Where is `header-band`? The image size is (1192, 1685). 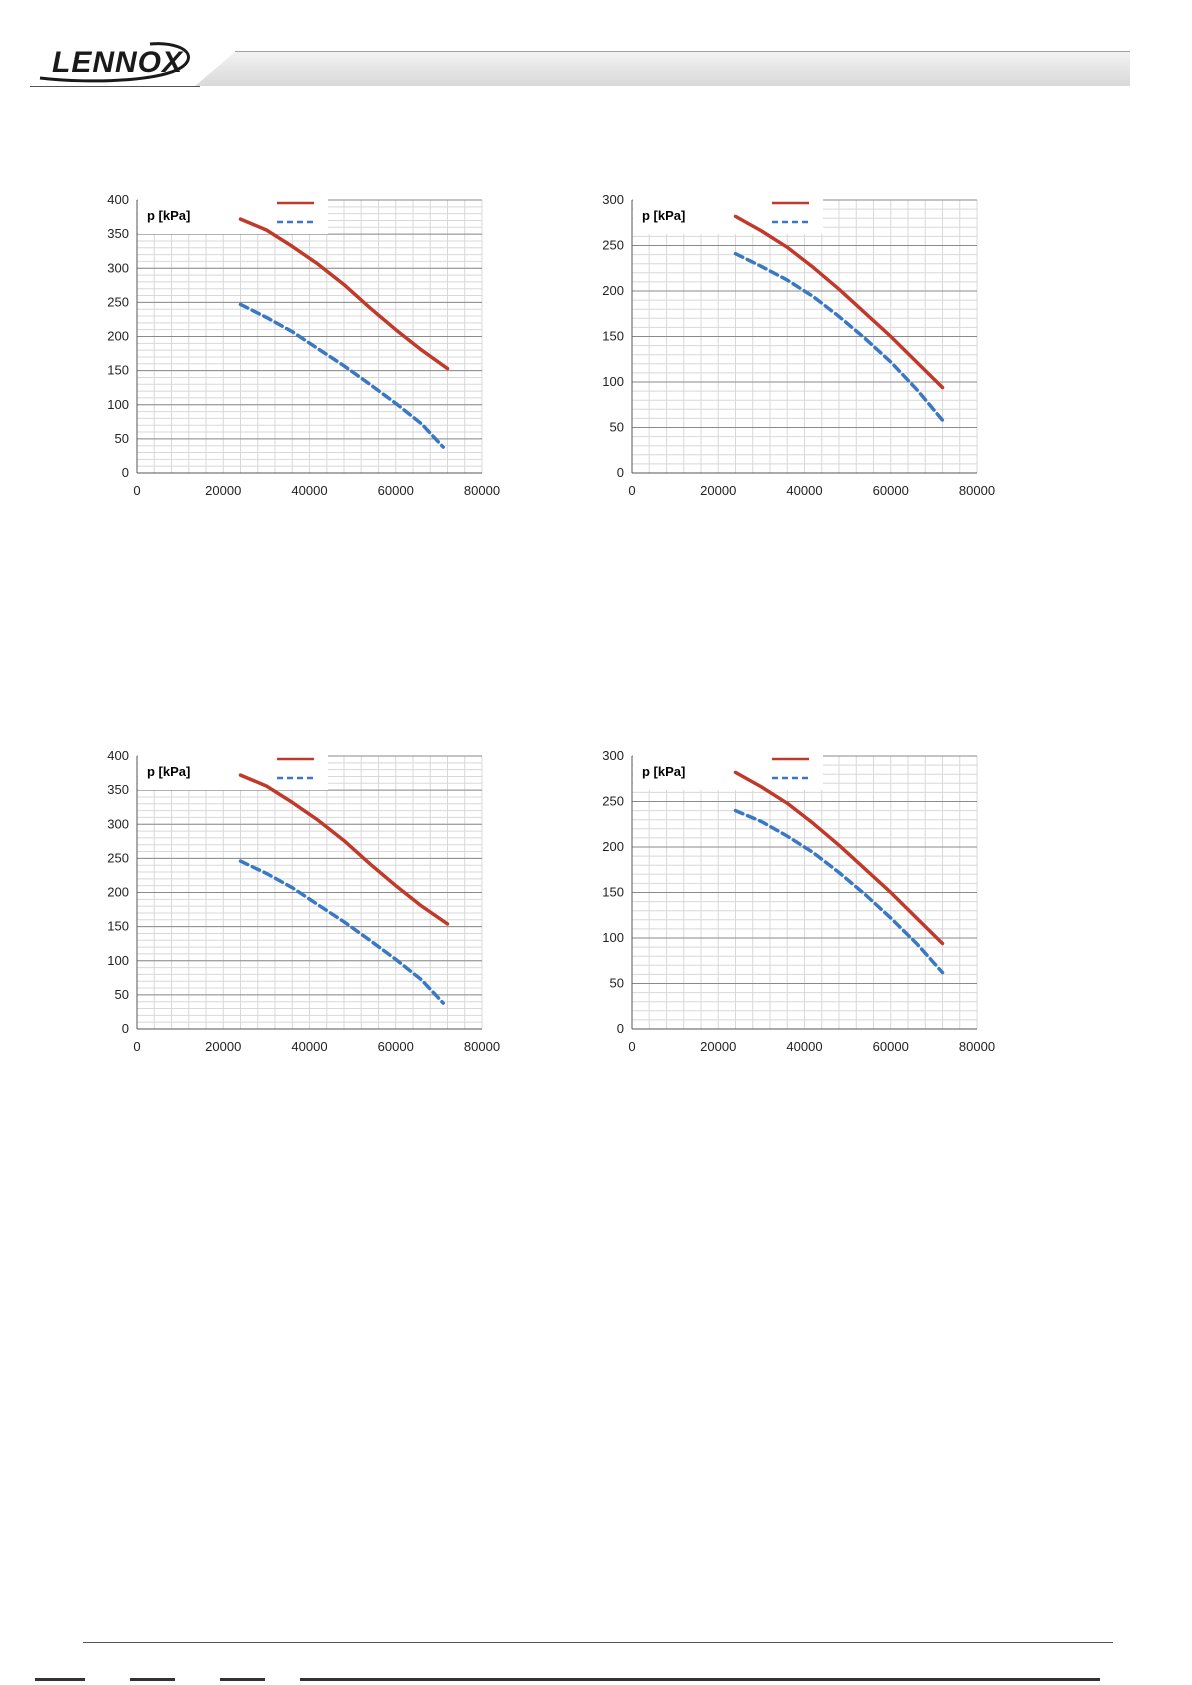 header-band is located at coordinates (662, 69).